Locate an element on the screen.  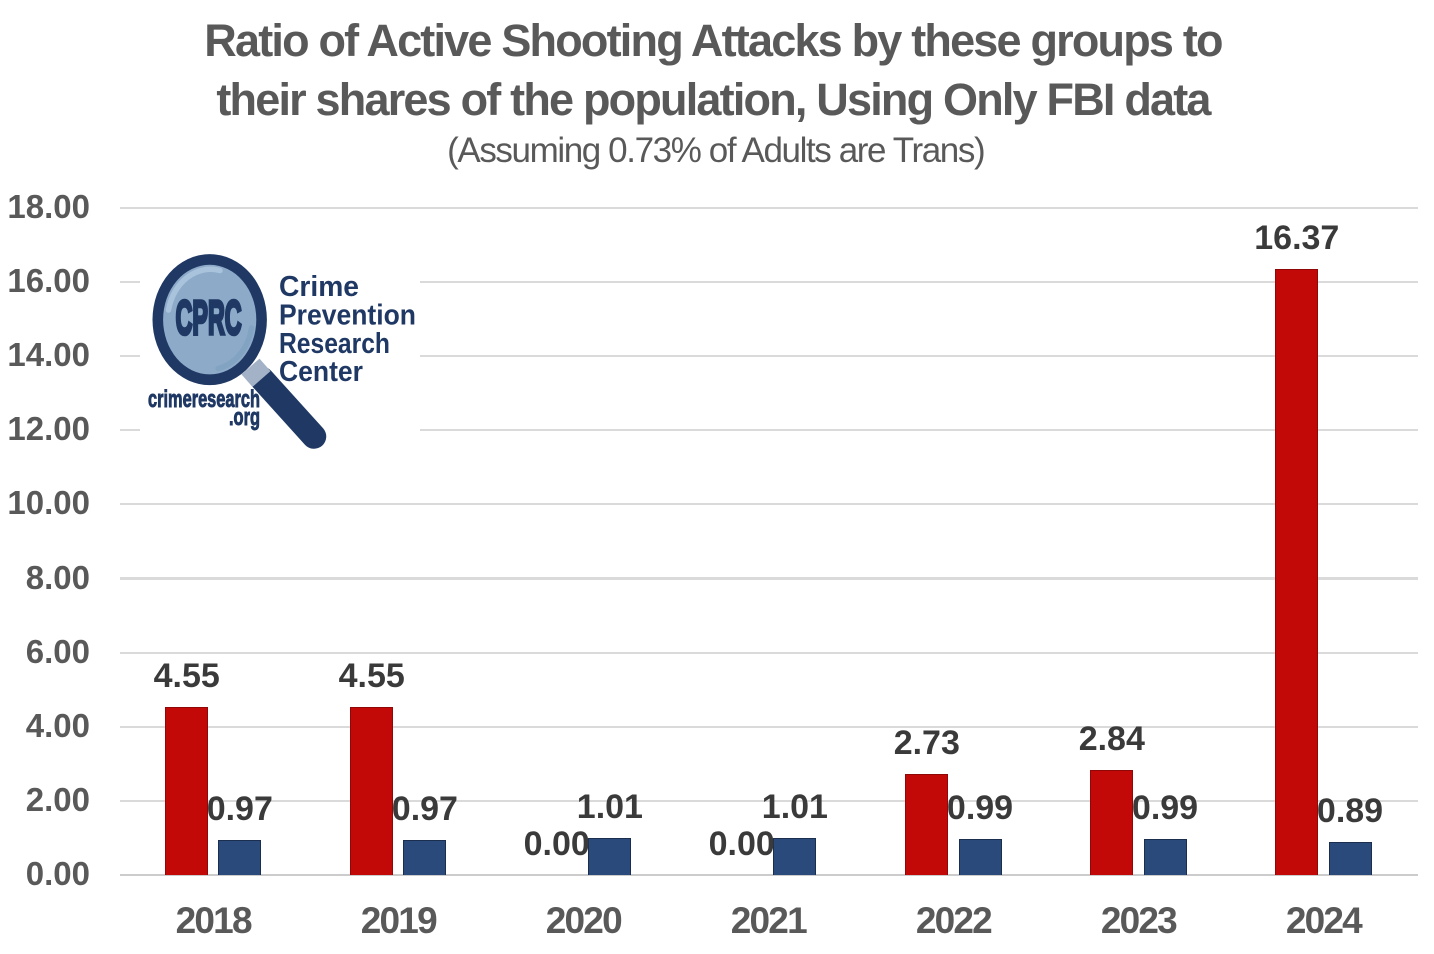
svg-text: Research is located at coordinates (334, 344).